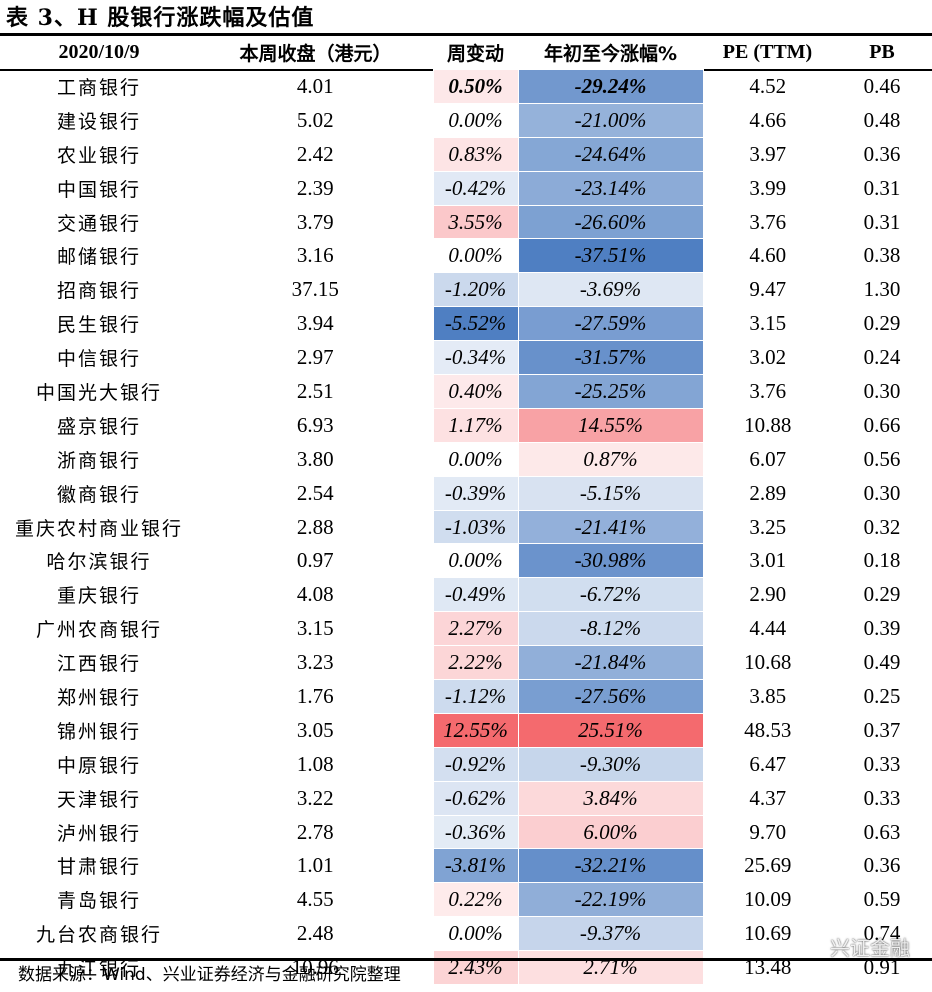 The width and height of the screenshot is (932, 992). What do you see at coordinates (315, 187) in the screenshot?
I see `close-price-cell: 2.39` at bounding box center [315, 187].